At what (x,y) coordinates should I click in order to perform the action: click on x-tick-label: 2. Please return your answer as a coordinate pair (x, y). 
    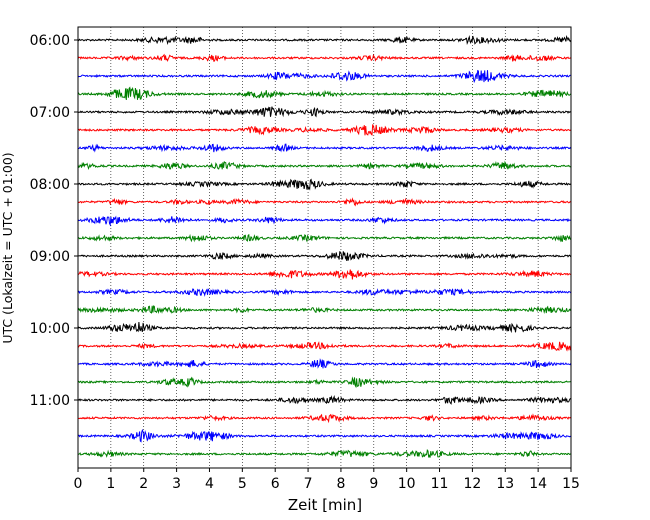
    Looking at the image, I should click on (143, 484).